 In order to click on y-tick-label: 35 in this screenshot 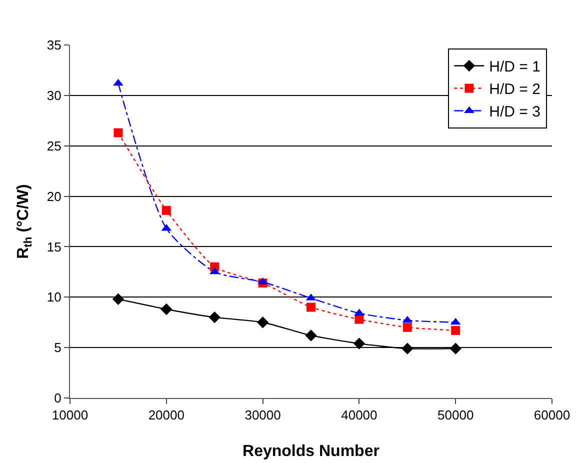, I will do `click(54, 45)`.